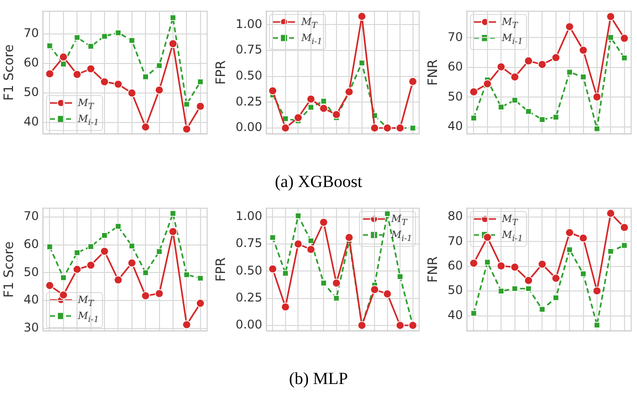 The height and width of the screenshot is (403, 637). What do you see at coordinates (319, 379) in the screenshot?
I see `text: (b) MLP` at bounding box center [319, 379].